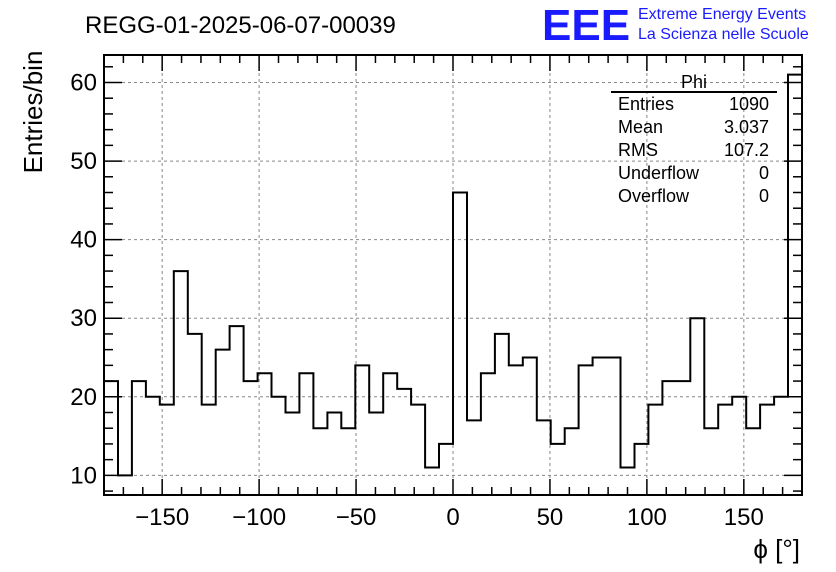 The height and width of the screenshot is (572, 836). What do you see at coordinates (586, 25) in the screenshot?
I see `logo-mark: EEE` at bounding box center [586, 25].